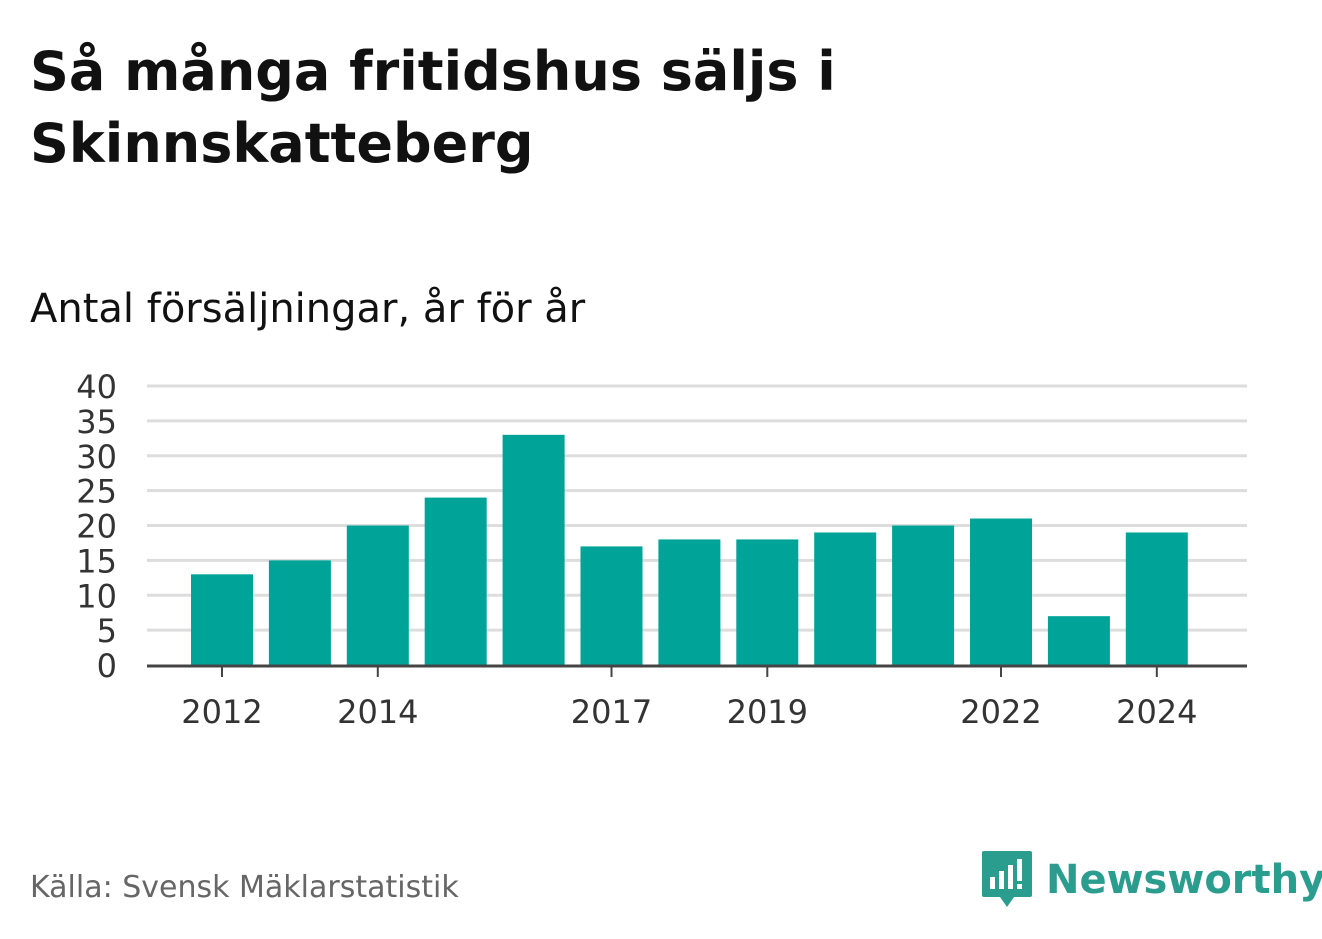  What do you see at coordinates (1156, 598) in the screenshot?
I see `bar-2024` at bounding box center [1156, 598].